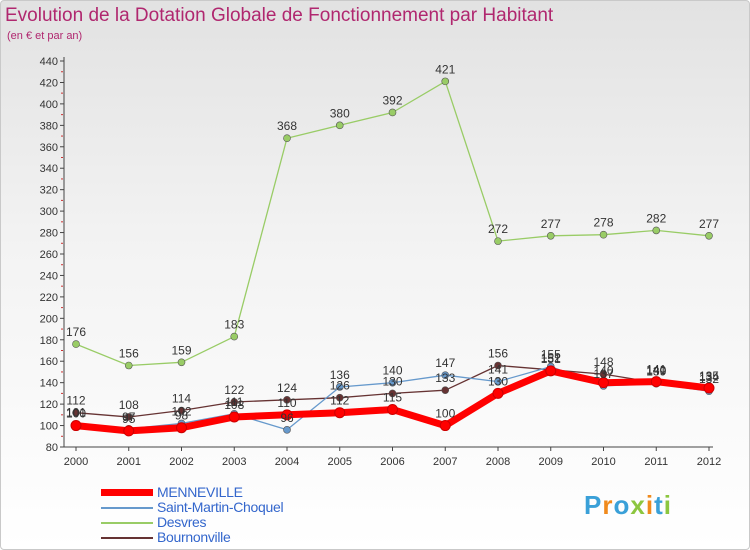 The width and height of the screenshot is (750, 550). Describe the element at coordinates (49, 298) in the screenshot. I see `y-tick-label: 220` at that location.